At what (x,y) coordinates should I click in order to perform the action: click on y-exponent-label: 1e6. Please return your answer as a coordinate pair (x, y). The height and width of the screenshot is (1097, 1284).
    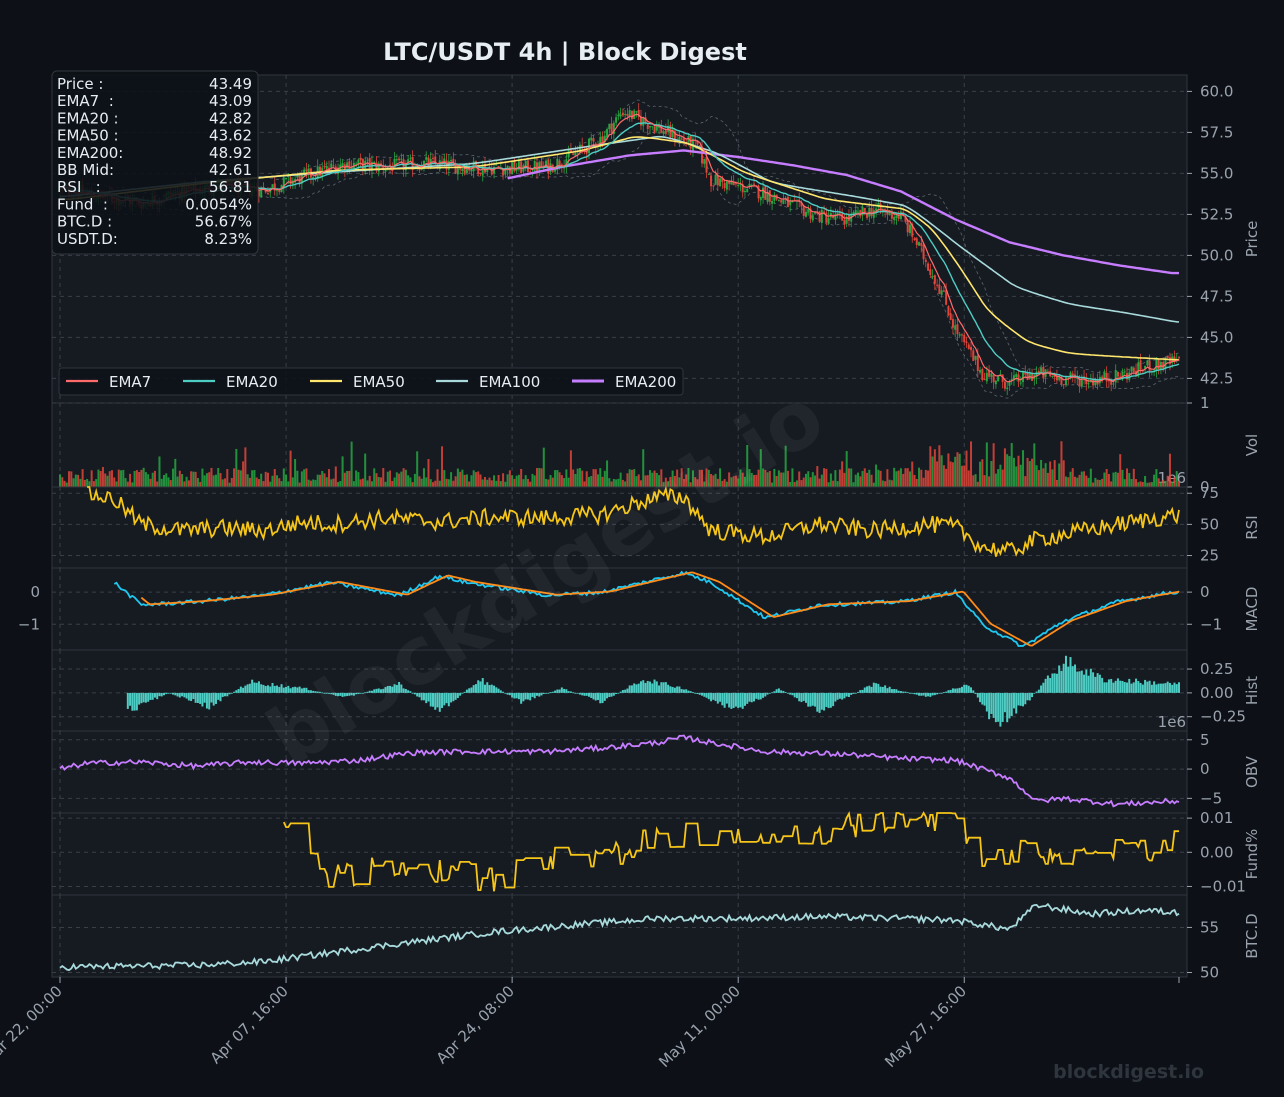
    Looking at the image, I should click on (1172, 722).